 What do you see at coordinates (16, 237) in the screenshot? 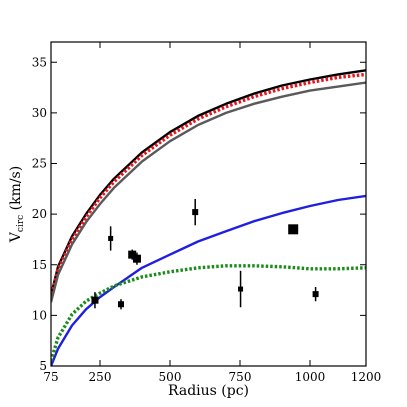
I see `y-axis-label-main: V` at bounding box center [16, 237].